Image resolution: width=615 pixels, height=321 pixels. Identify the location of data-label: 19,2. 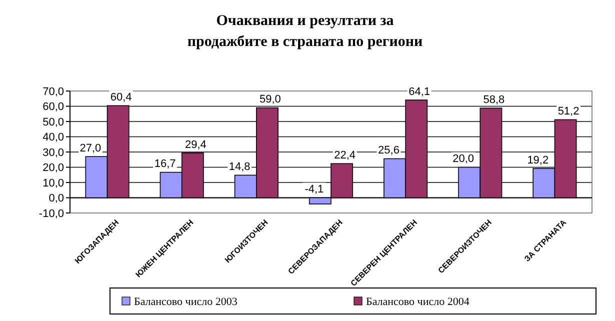
(538, 160).